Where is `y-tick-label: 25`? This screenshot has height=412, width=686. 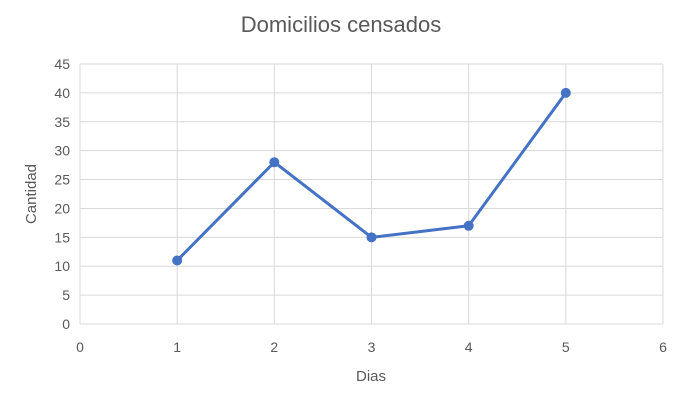 y-tick-label: 25 is located at coordinates (62, 180).